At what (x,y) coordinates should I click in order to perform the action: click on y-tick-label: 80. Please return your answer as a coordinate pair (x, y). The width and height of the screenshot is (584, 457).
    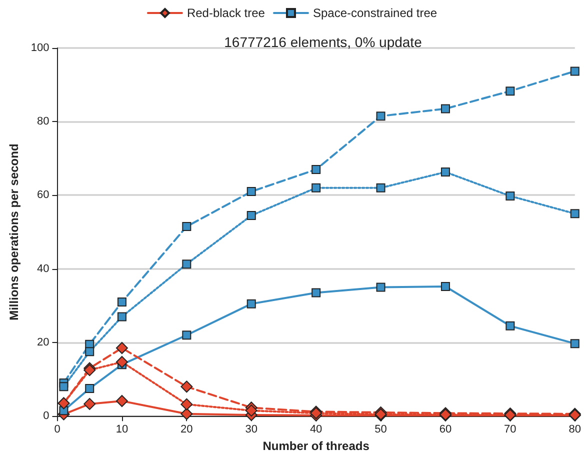
    Looking at the image, I should click on (43, 122).